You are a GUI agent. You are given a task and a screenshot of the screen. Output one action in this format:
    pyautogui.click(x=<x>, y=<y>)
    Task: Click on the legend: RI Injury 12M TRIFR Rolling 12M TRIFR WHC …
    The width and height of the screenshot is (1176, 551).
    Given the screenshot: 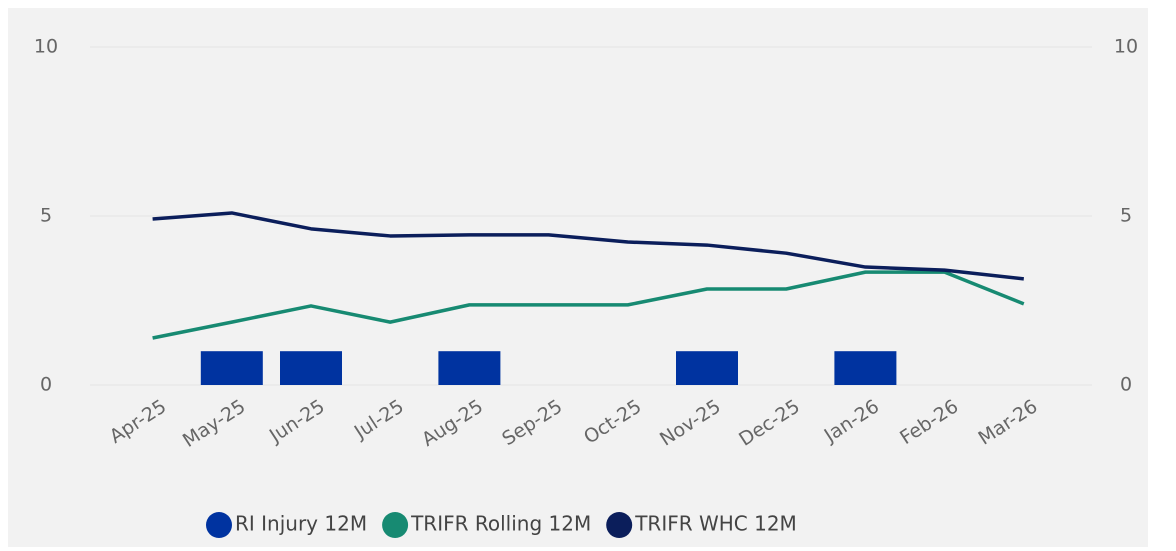 What is the action you would take?
    pyautogui.click(x=501, y=525)
    